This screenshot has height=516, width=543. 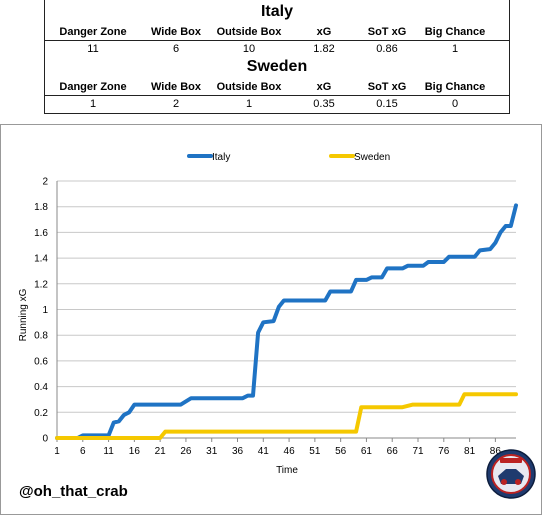 What do you see at coordinates (249, 104) in the screenshot?
I see `sweden-outside-box: 1` at bounding box center [249, 104].